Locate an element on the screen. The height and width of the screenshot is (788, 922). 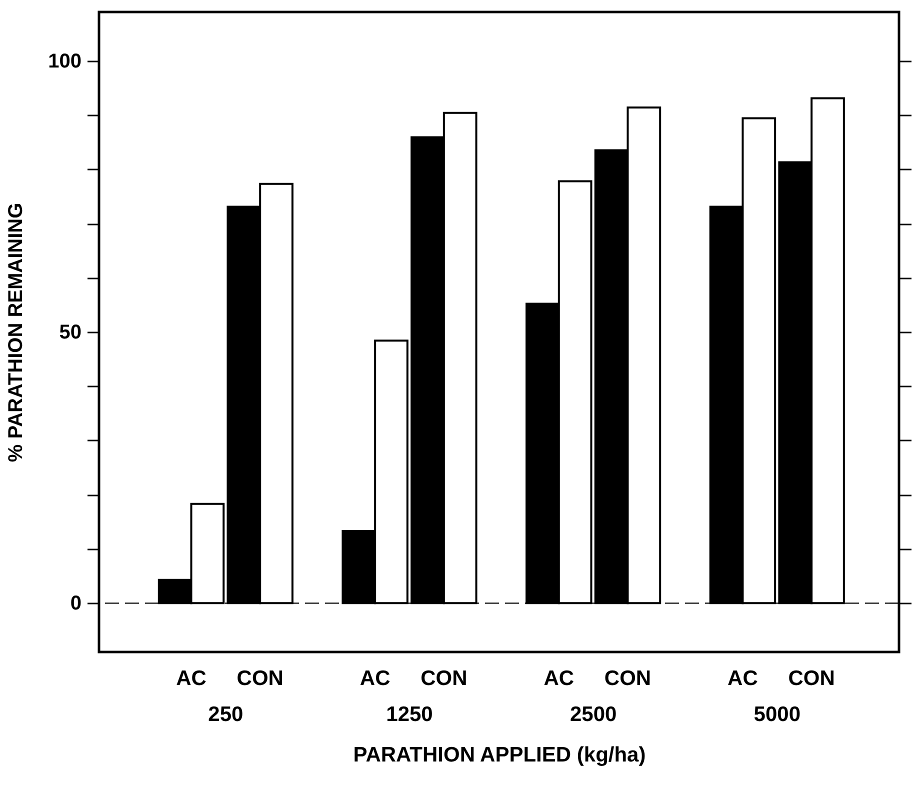
y-axis-title: % PARATHION REMAINING is located at coordinates (16, 332).